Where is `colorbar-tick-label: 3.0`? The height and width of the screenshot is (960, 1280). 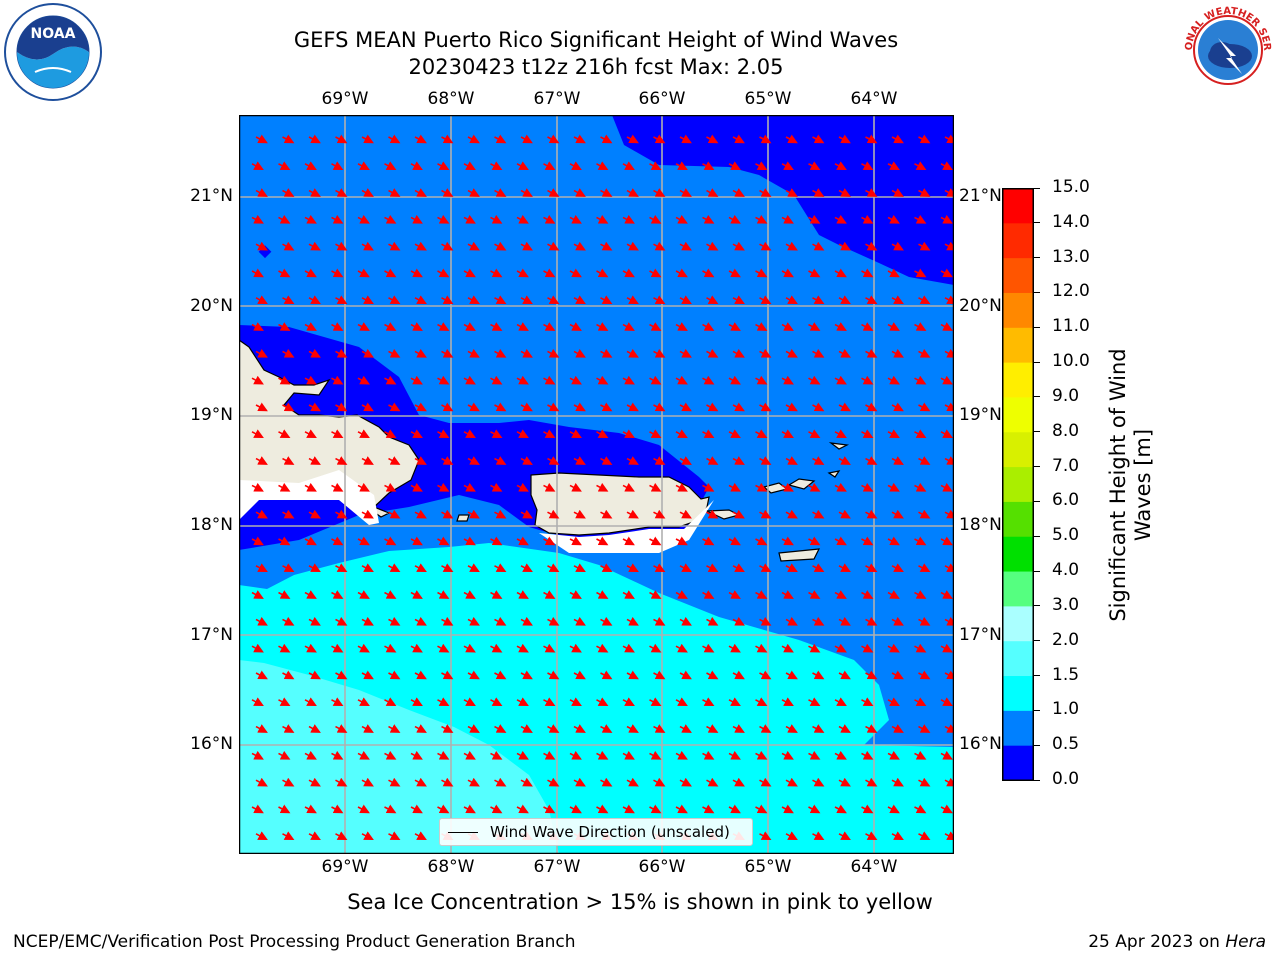 colorbar-tick-label: 3.0 is located at coordinates (1066, 604).